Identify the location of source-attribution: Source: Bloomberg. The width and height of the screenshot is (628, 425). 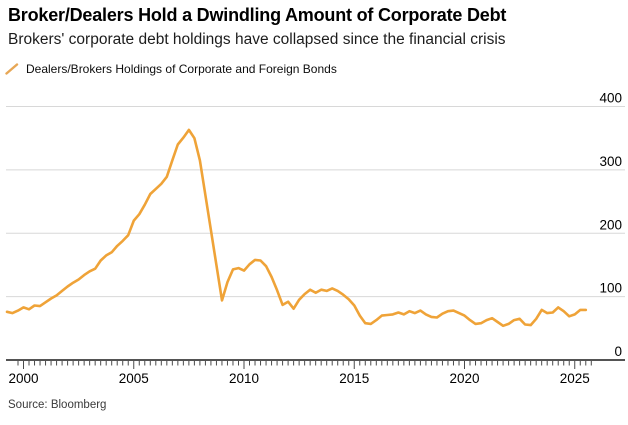
(57, 405).